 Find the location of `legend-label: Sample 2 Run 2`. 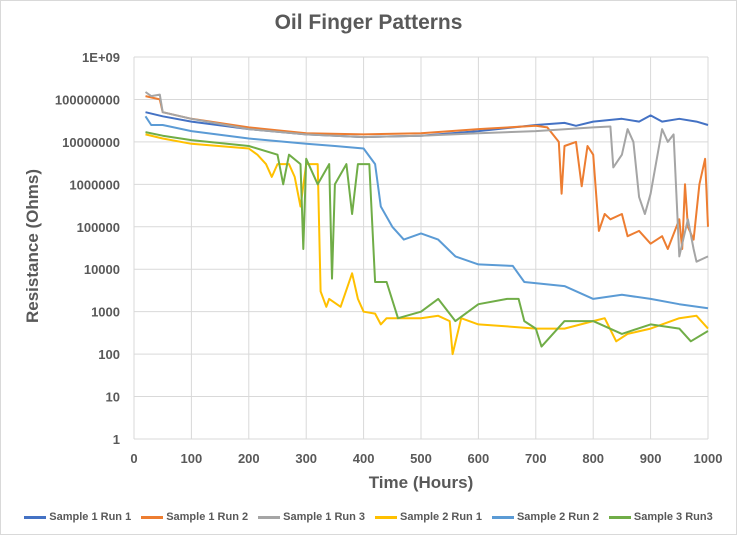

legend-label: Sample 2 Run 2 is located at coordinates (557, 517).